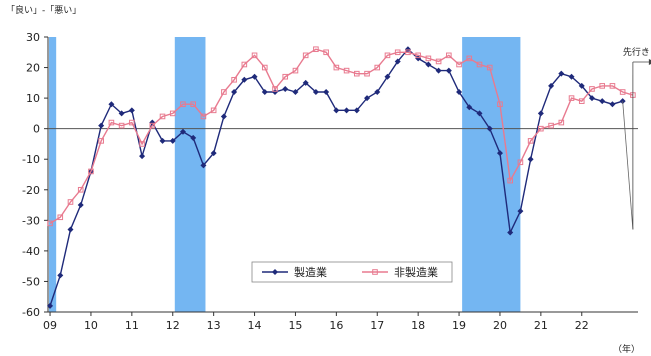 This screenshot has width=651, height=356. I want to click on legend-box, so click(352, 272).